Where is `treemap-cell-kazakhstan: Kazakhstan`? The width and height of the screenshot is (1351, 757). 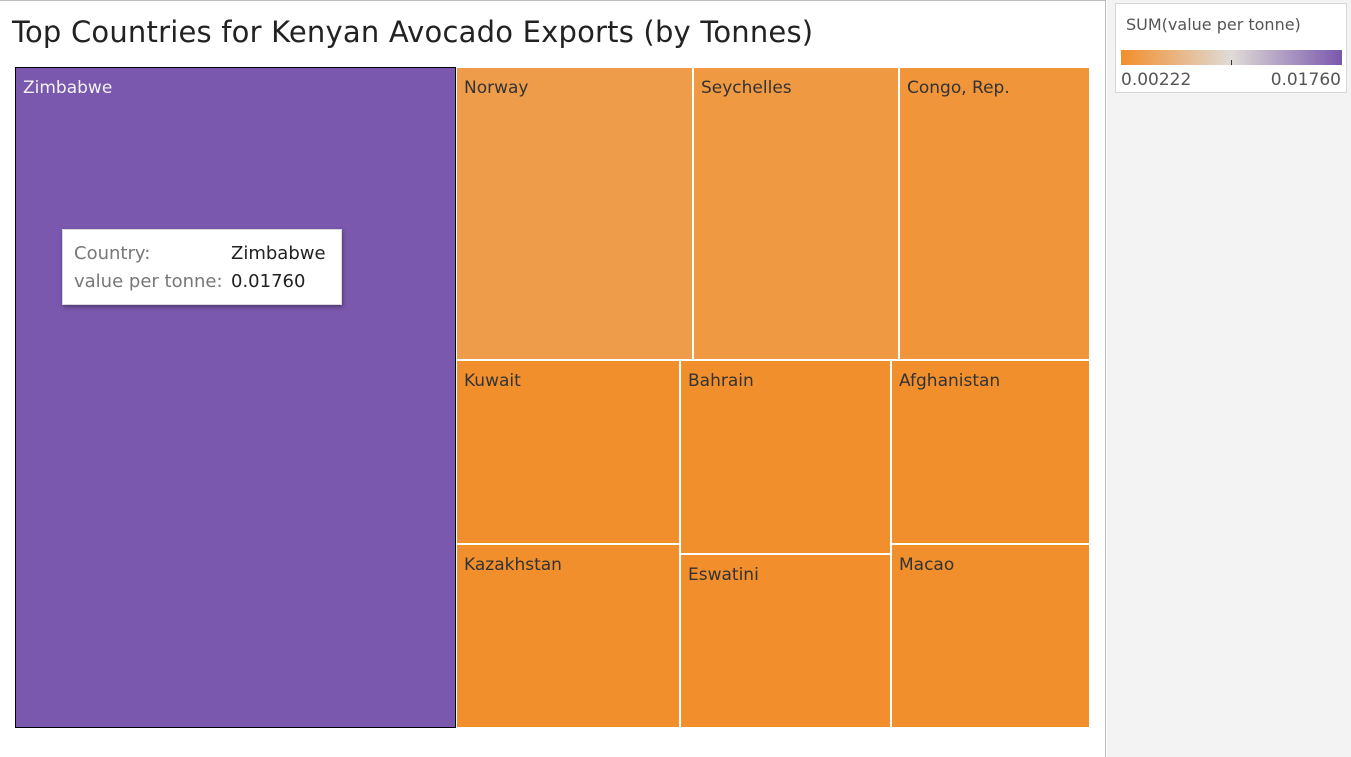 treemap-cell-kazakhstan: Kazakhstan is located at coordinates (568, 636).